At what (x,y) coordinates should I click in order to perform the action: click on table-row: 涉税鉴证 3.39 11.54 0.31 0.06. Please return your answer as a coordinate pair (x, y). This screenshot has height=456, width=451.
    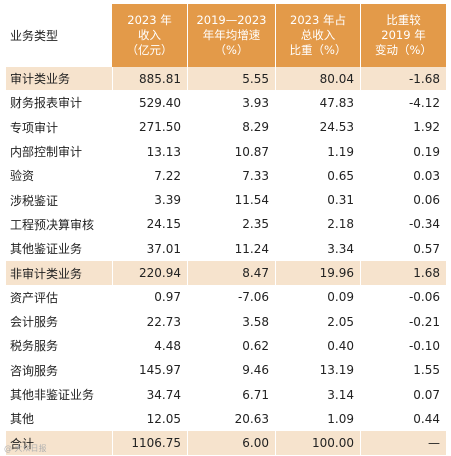
    Looking at the image, I should click on (226, 200).